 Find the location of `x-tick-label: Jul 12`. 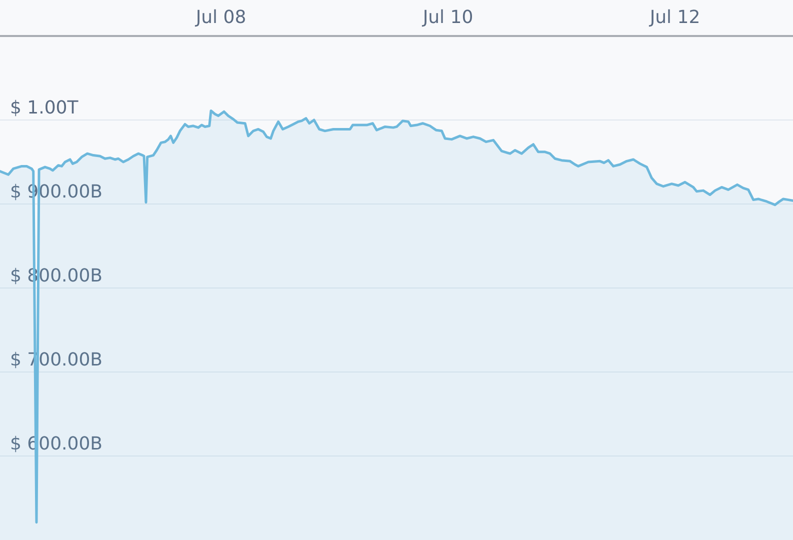

x-tick-label: Jul 12 is located at coordinates (674, 17).